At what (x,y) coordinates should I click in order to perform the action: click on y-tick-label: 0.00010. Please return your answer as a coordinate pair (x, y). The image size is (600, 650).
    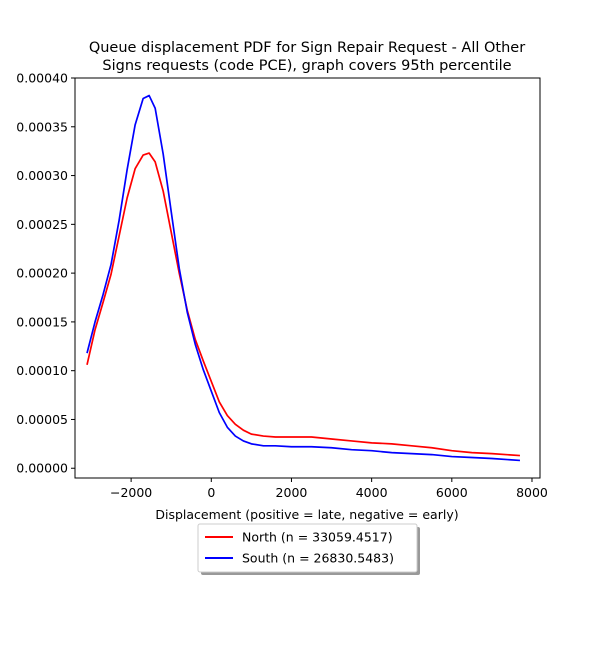
    Looking at the image, I should click on (42, 370).